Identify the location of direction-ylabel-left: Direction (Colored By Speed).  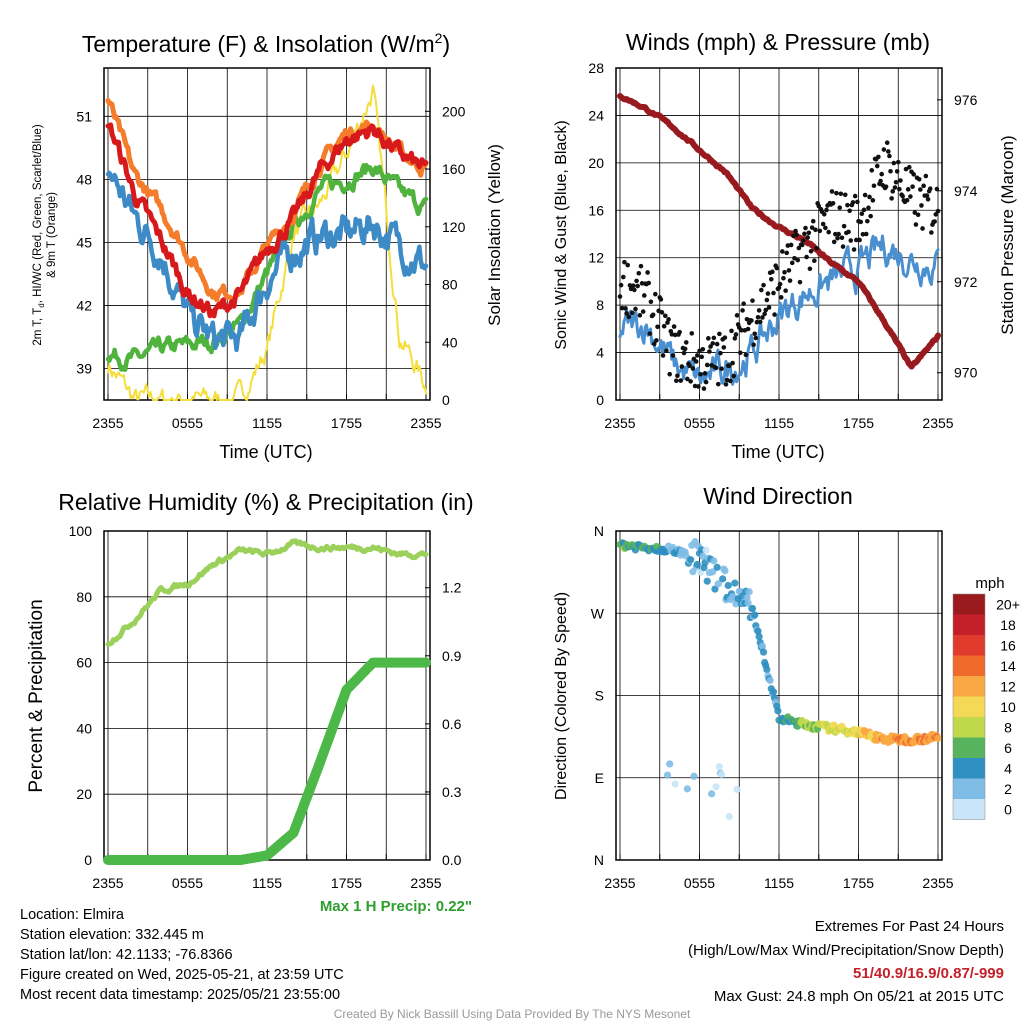
(561, 696).